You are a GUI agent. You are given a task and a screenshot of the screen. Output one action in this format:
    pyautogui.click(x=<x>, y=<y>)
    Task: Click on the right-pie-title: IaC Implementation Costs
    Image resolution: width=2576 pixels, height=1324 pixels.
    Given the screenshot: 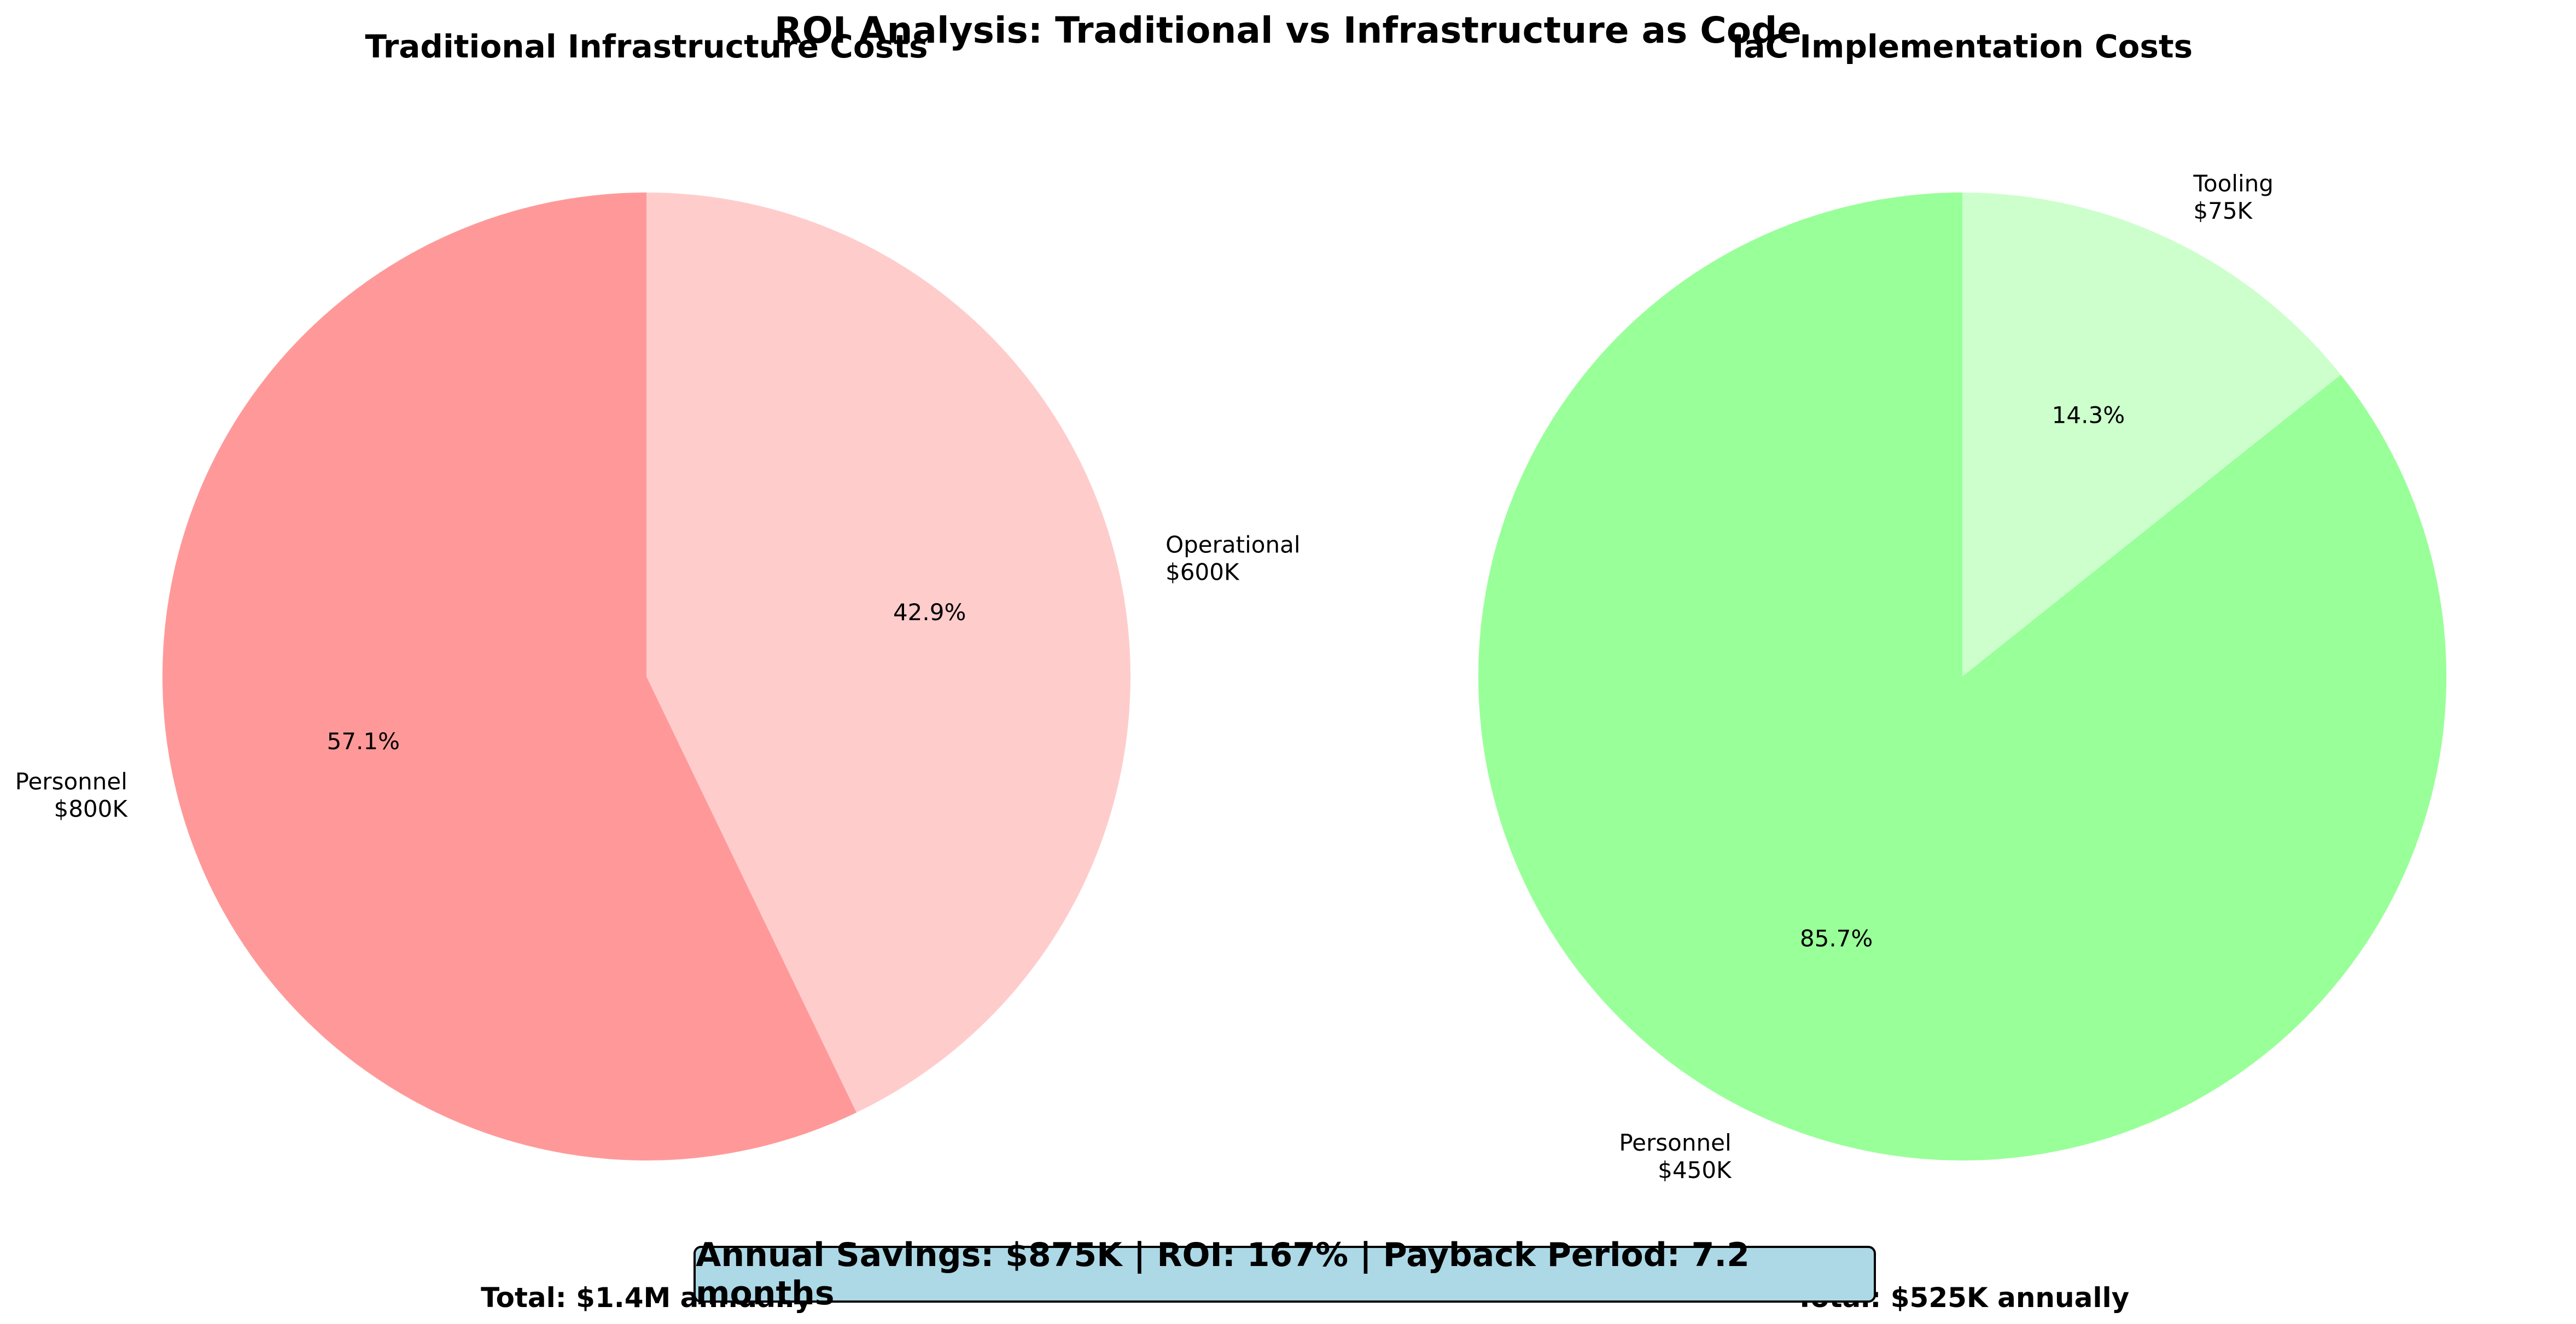 What is the action you would take?
    pyautogui.click(x=1963, y=46)
    